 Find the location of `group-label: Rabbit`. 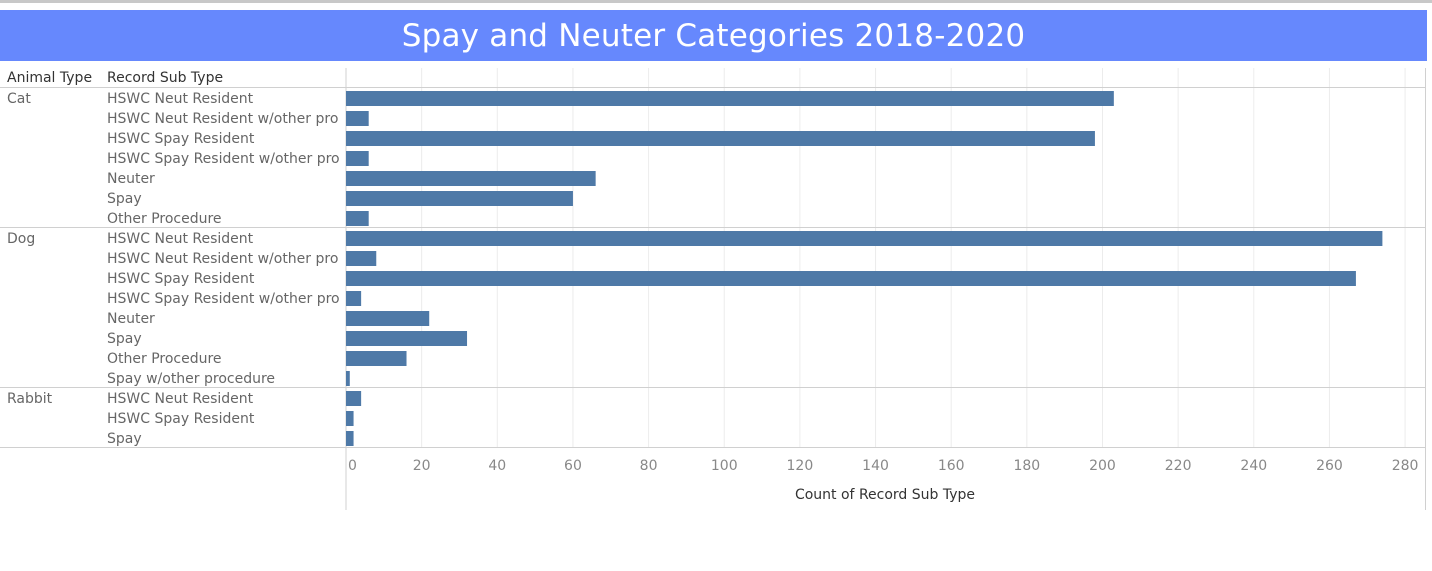

group-label: Rabbit is located at coordinates (30, 399).